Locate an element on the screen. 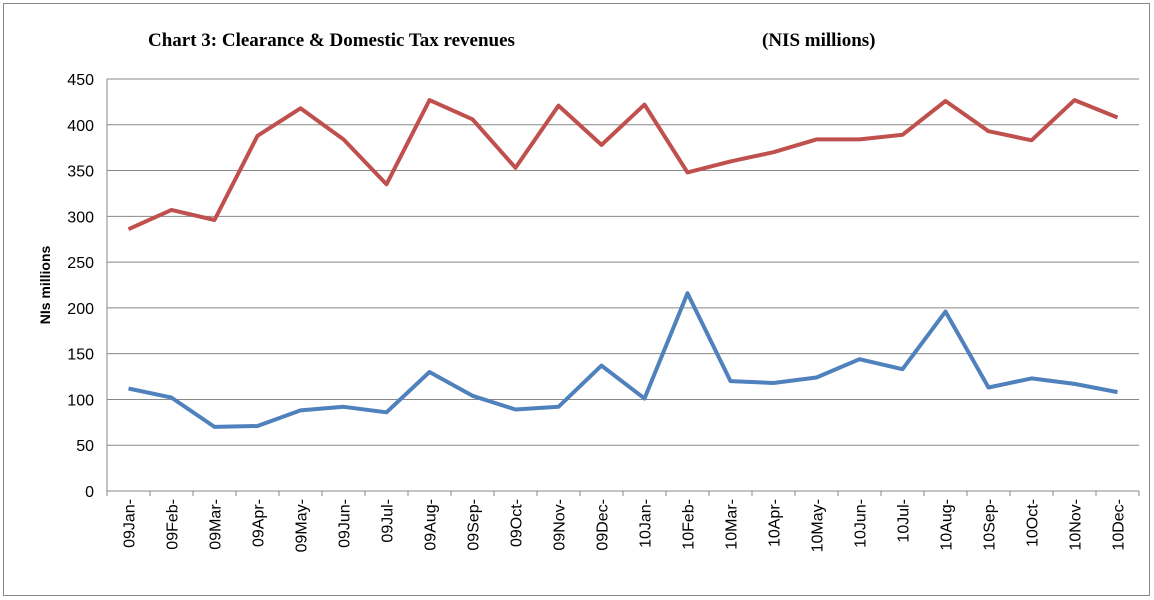 This screenshot has width=1154, height=600. y-tick-label: 250 is located at coordinates (80, 263).